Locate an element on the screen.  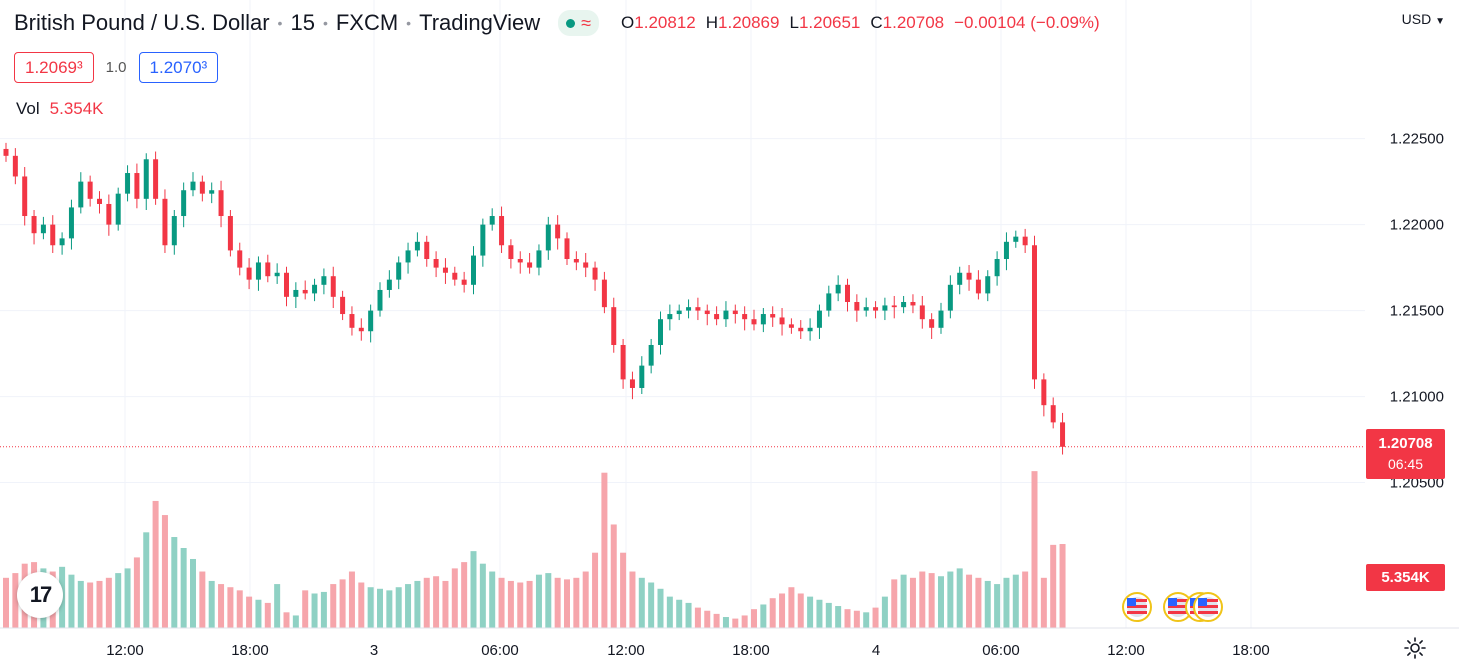
low-value: 1.20651 is located at coordinates (829, 22).